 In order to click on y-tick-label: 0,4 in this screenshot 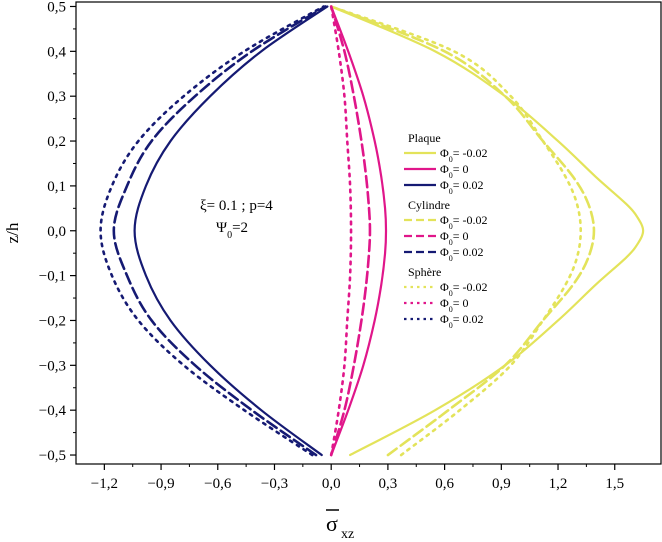, I will do `click(56, 52)`.